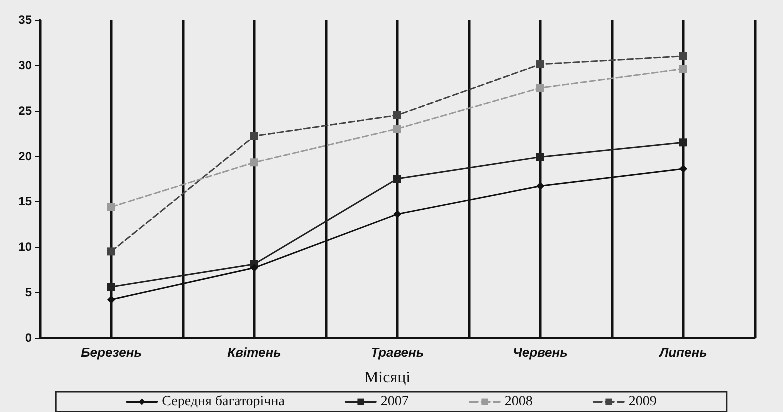 The image size is (783, 412). I want to click on x-tick-label: Квітень, so click(255, 352).